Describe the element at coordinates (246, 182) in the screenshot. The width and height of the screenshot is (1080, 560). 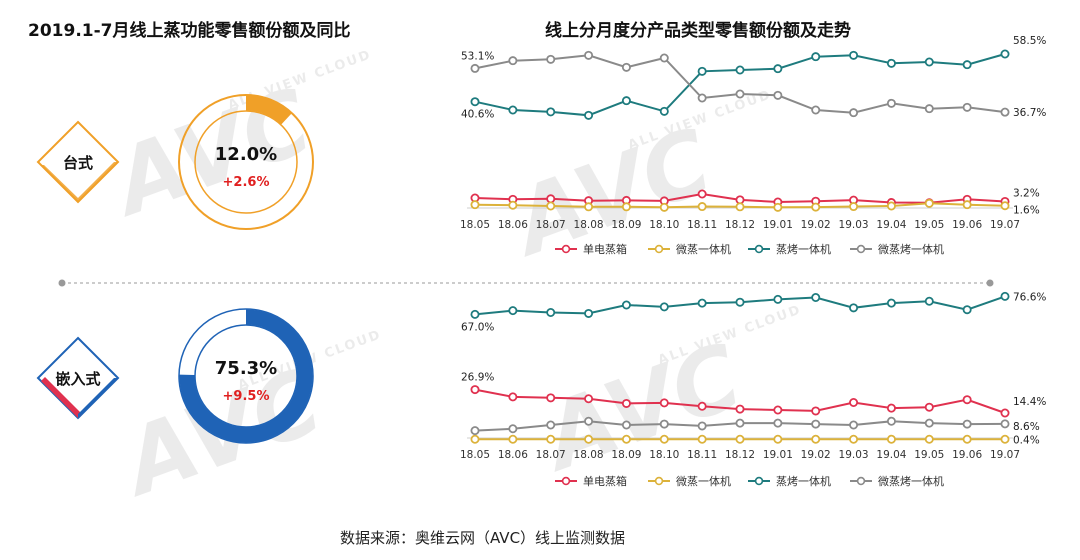
I see `donut-yoy-desktop: +2.6%` at that location.